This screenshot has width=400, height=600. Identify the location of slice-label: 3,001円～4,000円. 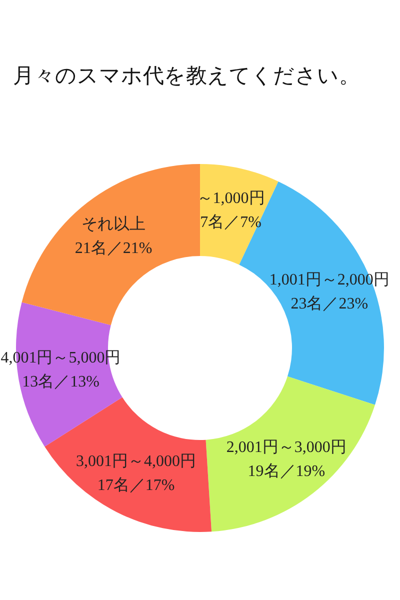
(136, 461).